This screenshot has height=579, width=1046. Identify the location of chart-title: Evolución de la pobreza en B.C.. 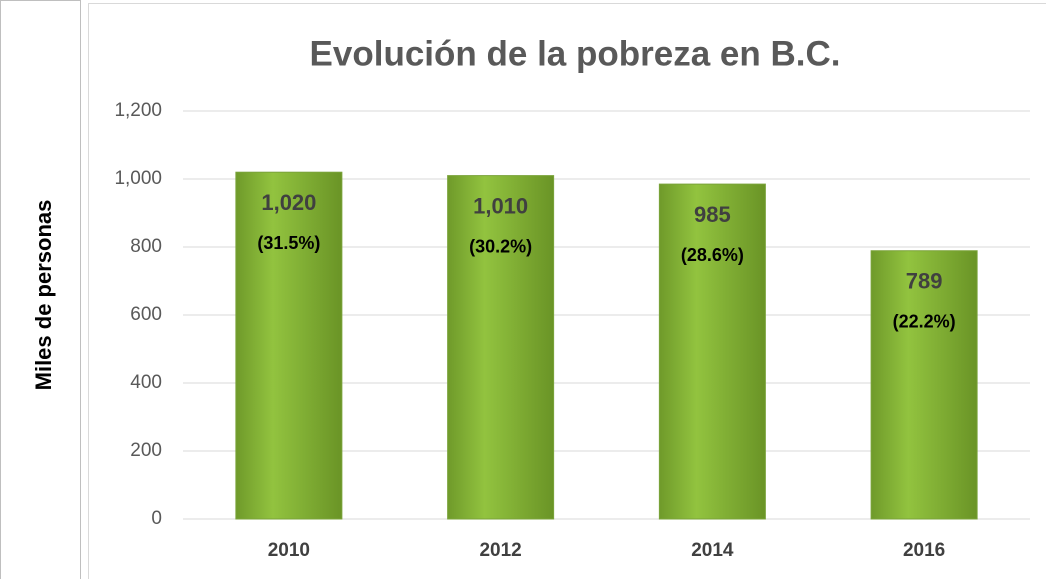
(575, 53).